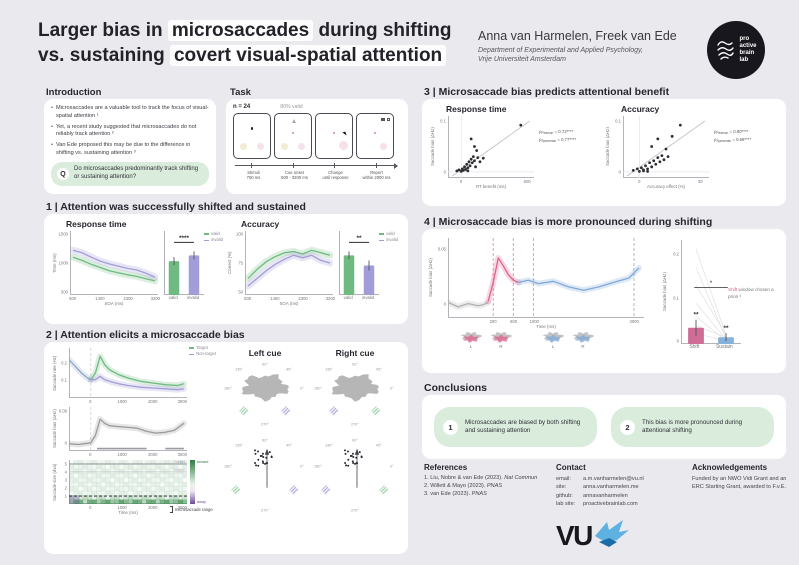 Image resolution: width=799 pixels, height=565 pixels. What do you see at coordinates (63, 263) in the screenshot?
I see `s1-rt-yticks: 1500 1000 500` at bounding box center [63, 263].